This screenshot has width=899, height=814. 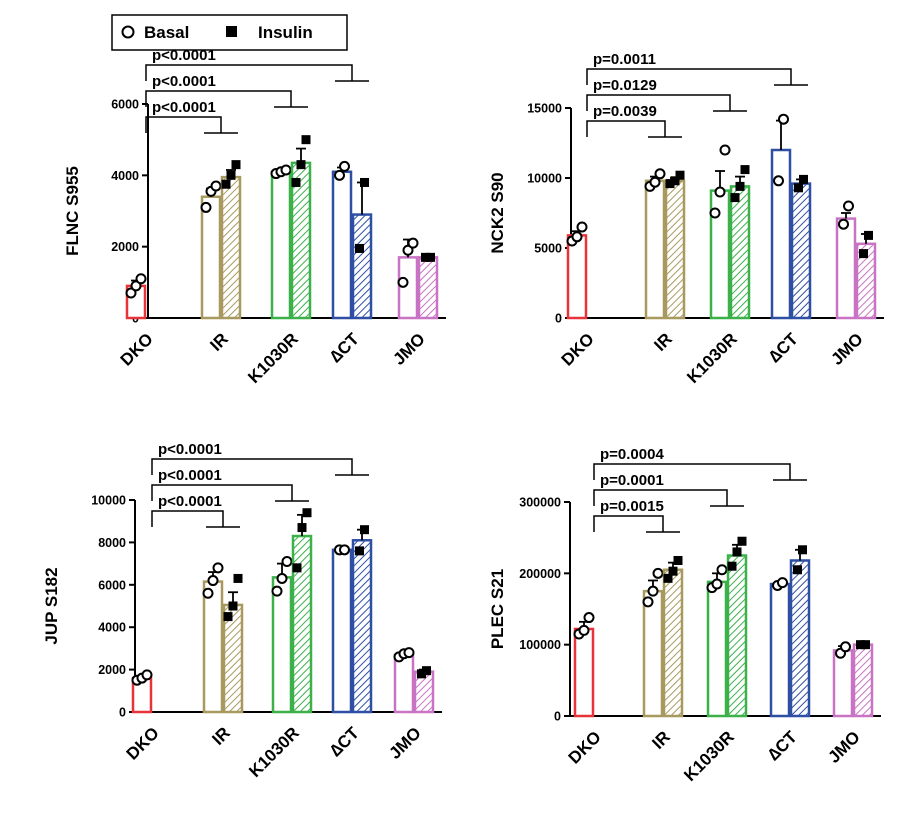 I want to click on p-value-label: p<0.0001, so click(x=184, y=107).